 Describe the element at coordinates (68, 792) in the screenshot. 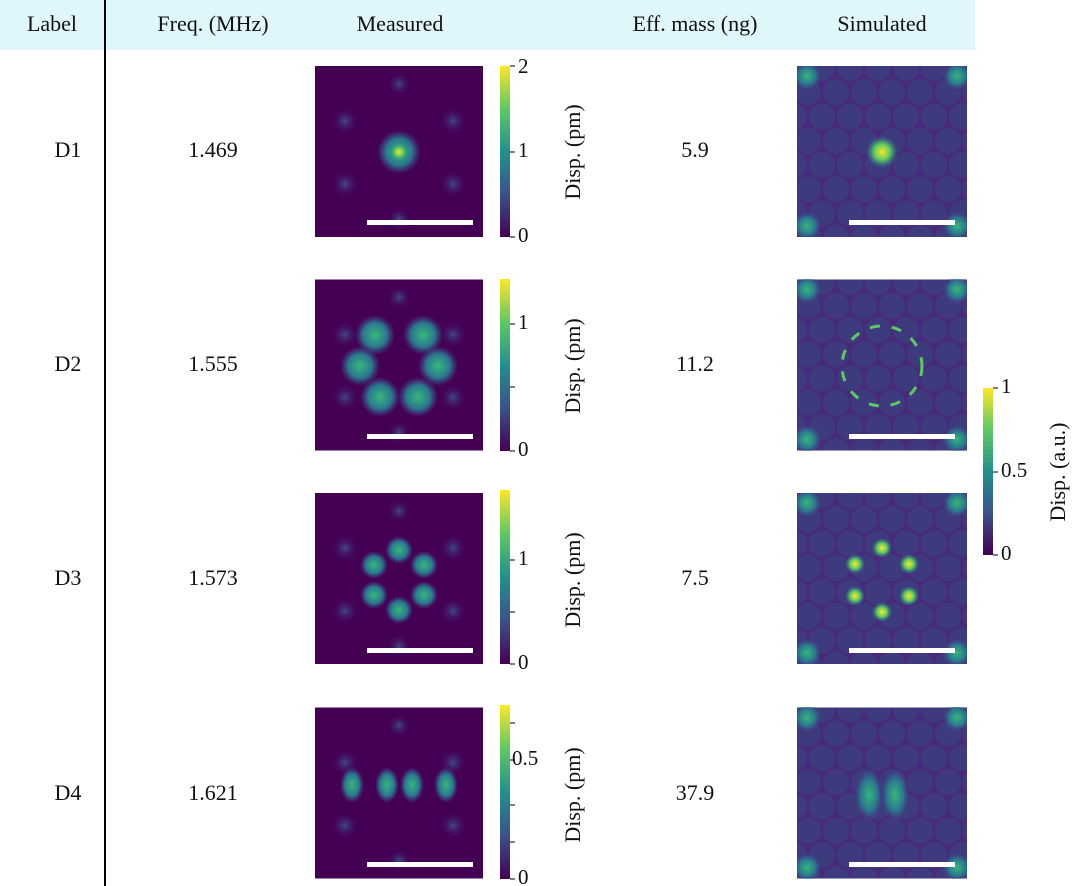

I see `label: D4` at that location.